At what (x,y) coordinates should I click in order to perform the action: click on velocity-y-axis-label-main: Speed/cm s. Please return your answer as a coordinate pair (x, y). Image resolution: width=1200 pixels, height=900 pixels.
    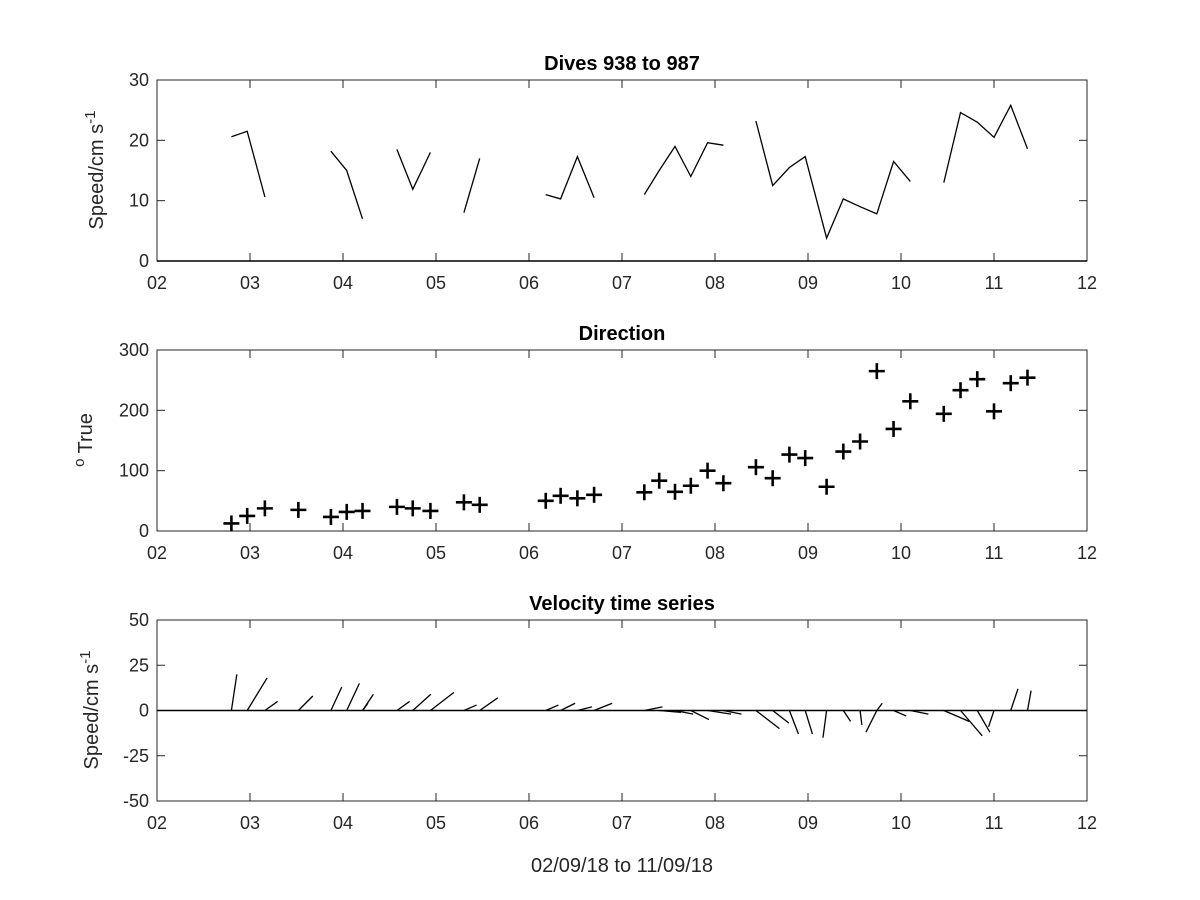
    Looking at the image, I should click on (92, 717).